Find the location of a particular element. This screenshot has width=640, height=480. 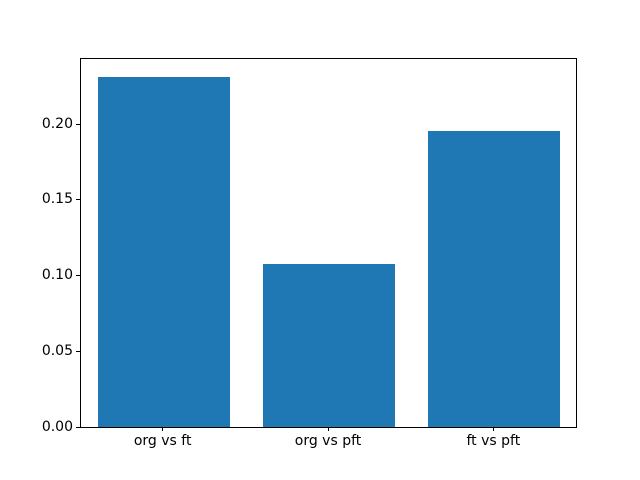

y-tick-label: 0.20 is located at coordinates (57, 123).